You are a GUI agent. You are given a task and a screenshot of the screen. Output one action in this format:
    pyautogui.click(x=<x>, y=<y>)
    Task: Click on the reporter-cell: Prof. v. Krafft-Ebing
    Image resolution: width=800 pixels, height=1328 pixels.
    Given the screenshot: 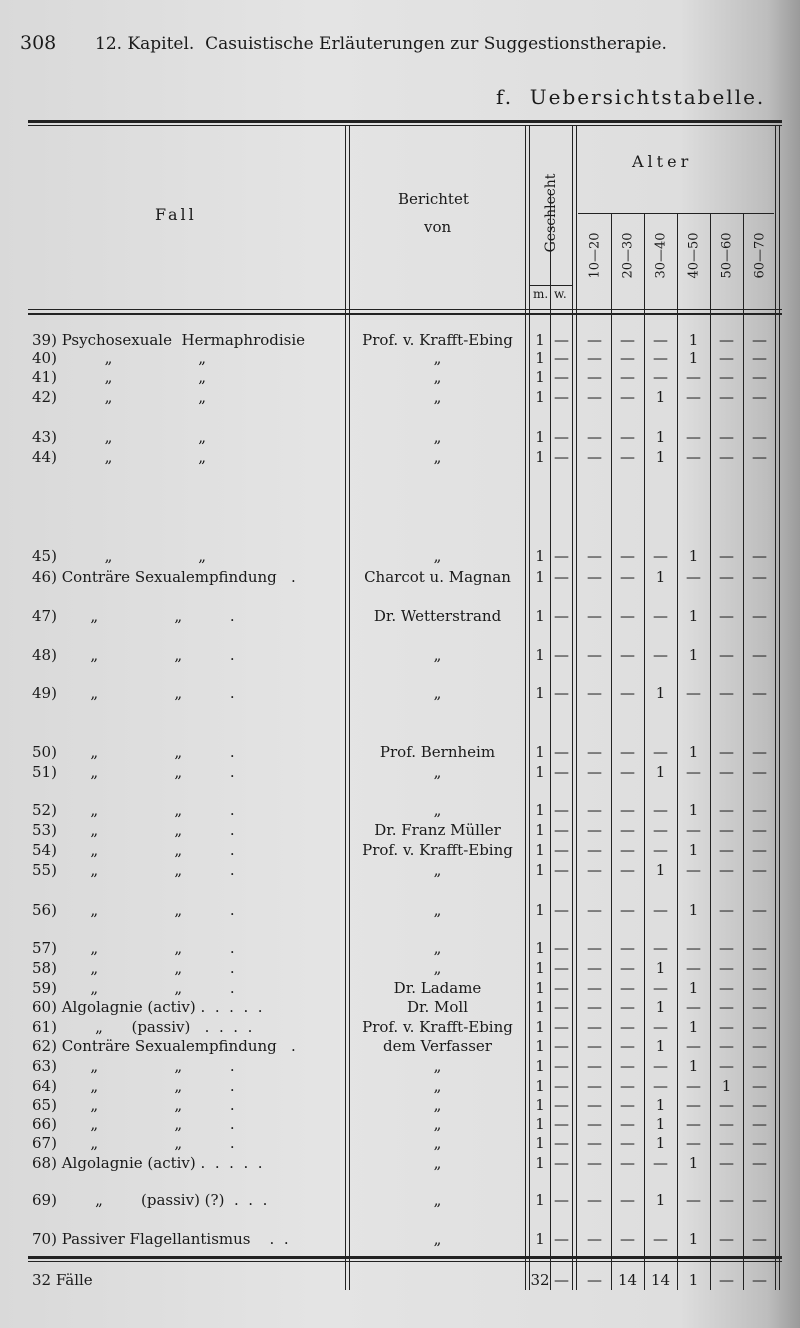 What is the action you would take?
    pyautogui.click(x=437, y=850)
    